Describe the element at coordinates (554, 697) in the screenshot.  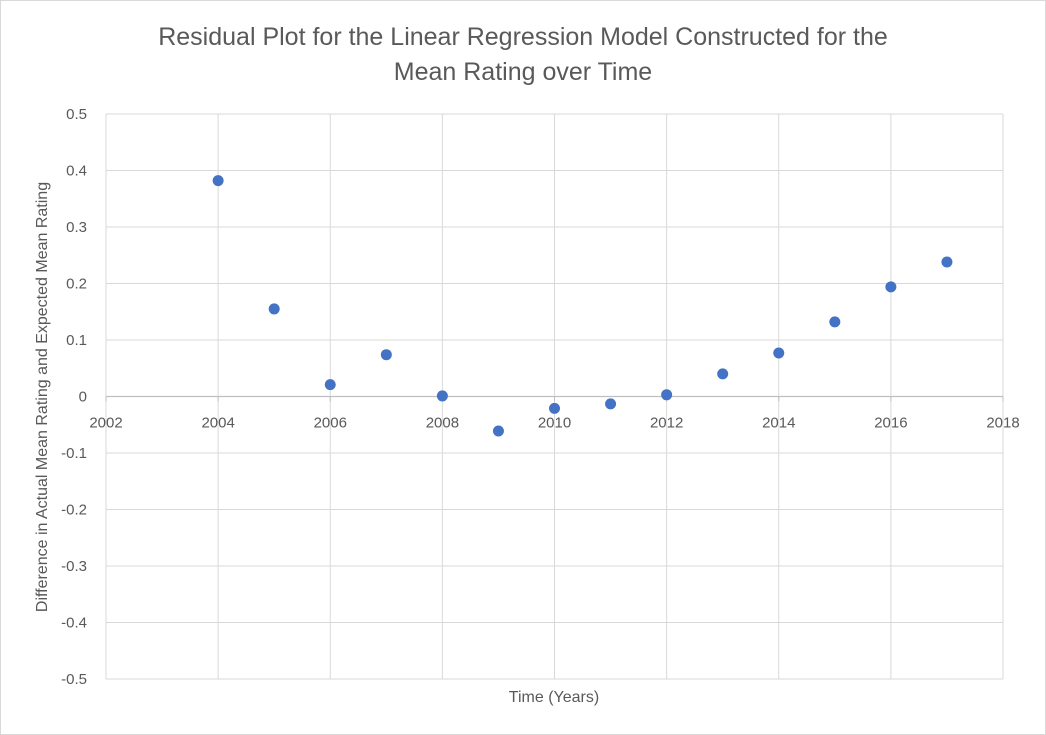
I see `x-axis-title: Time (Years)` at that location.